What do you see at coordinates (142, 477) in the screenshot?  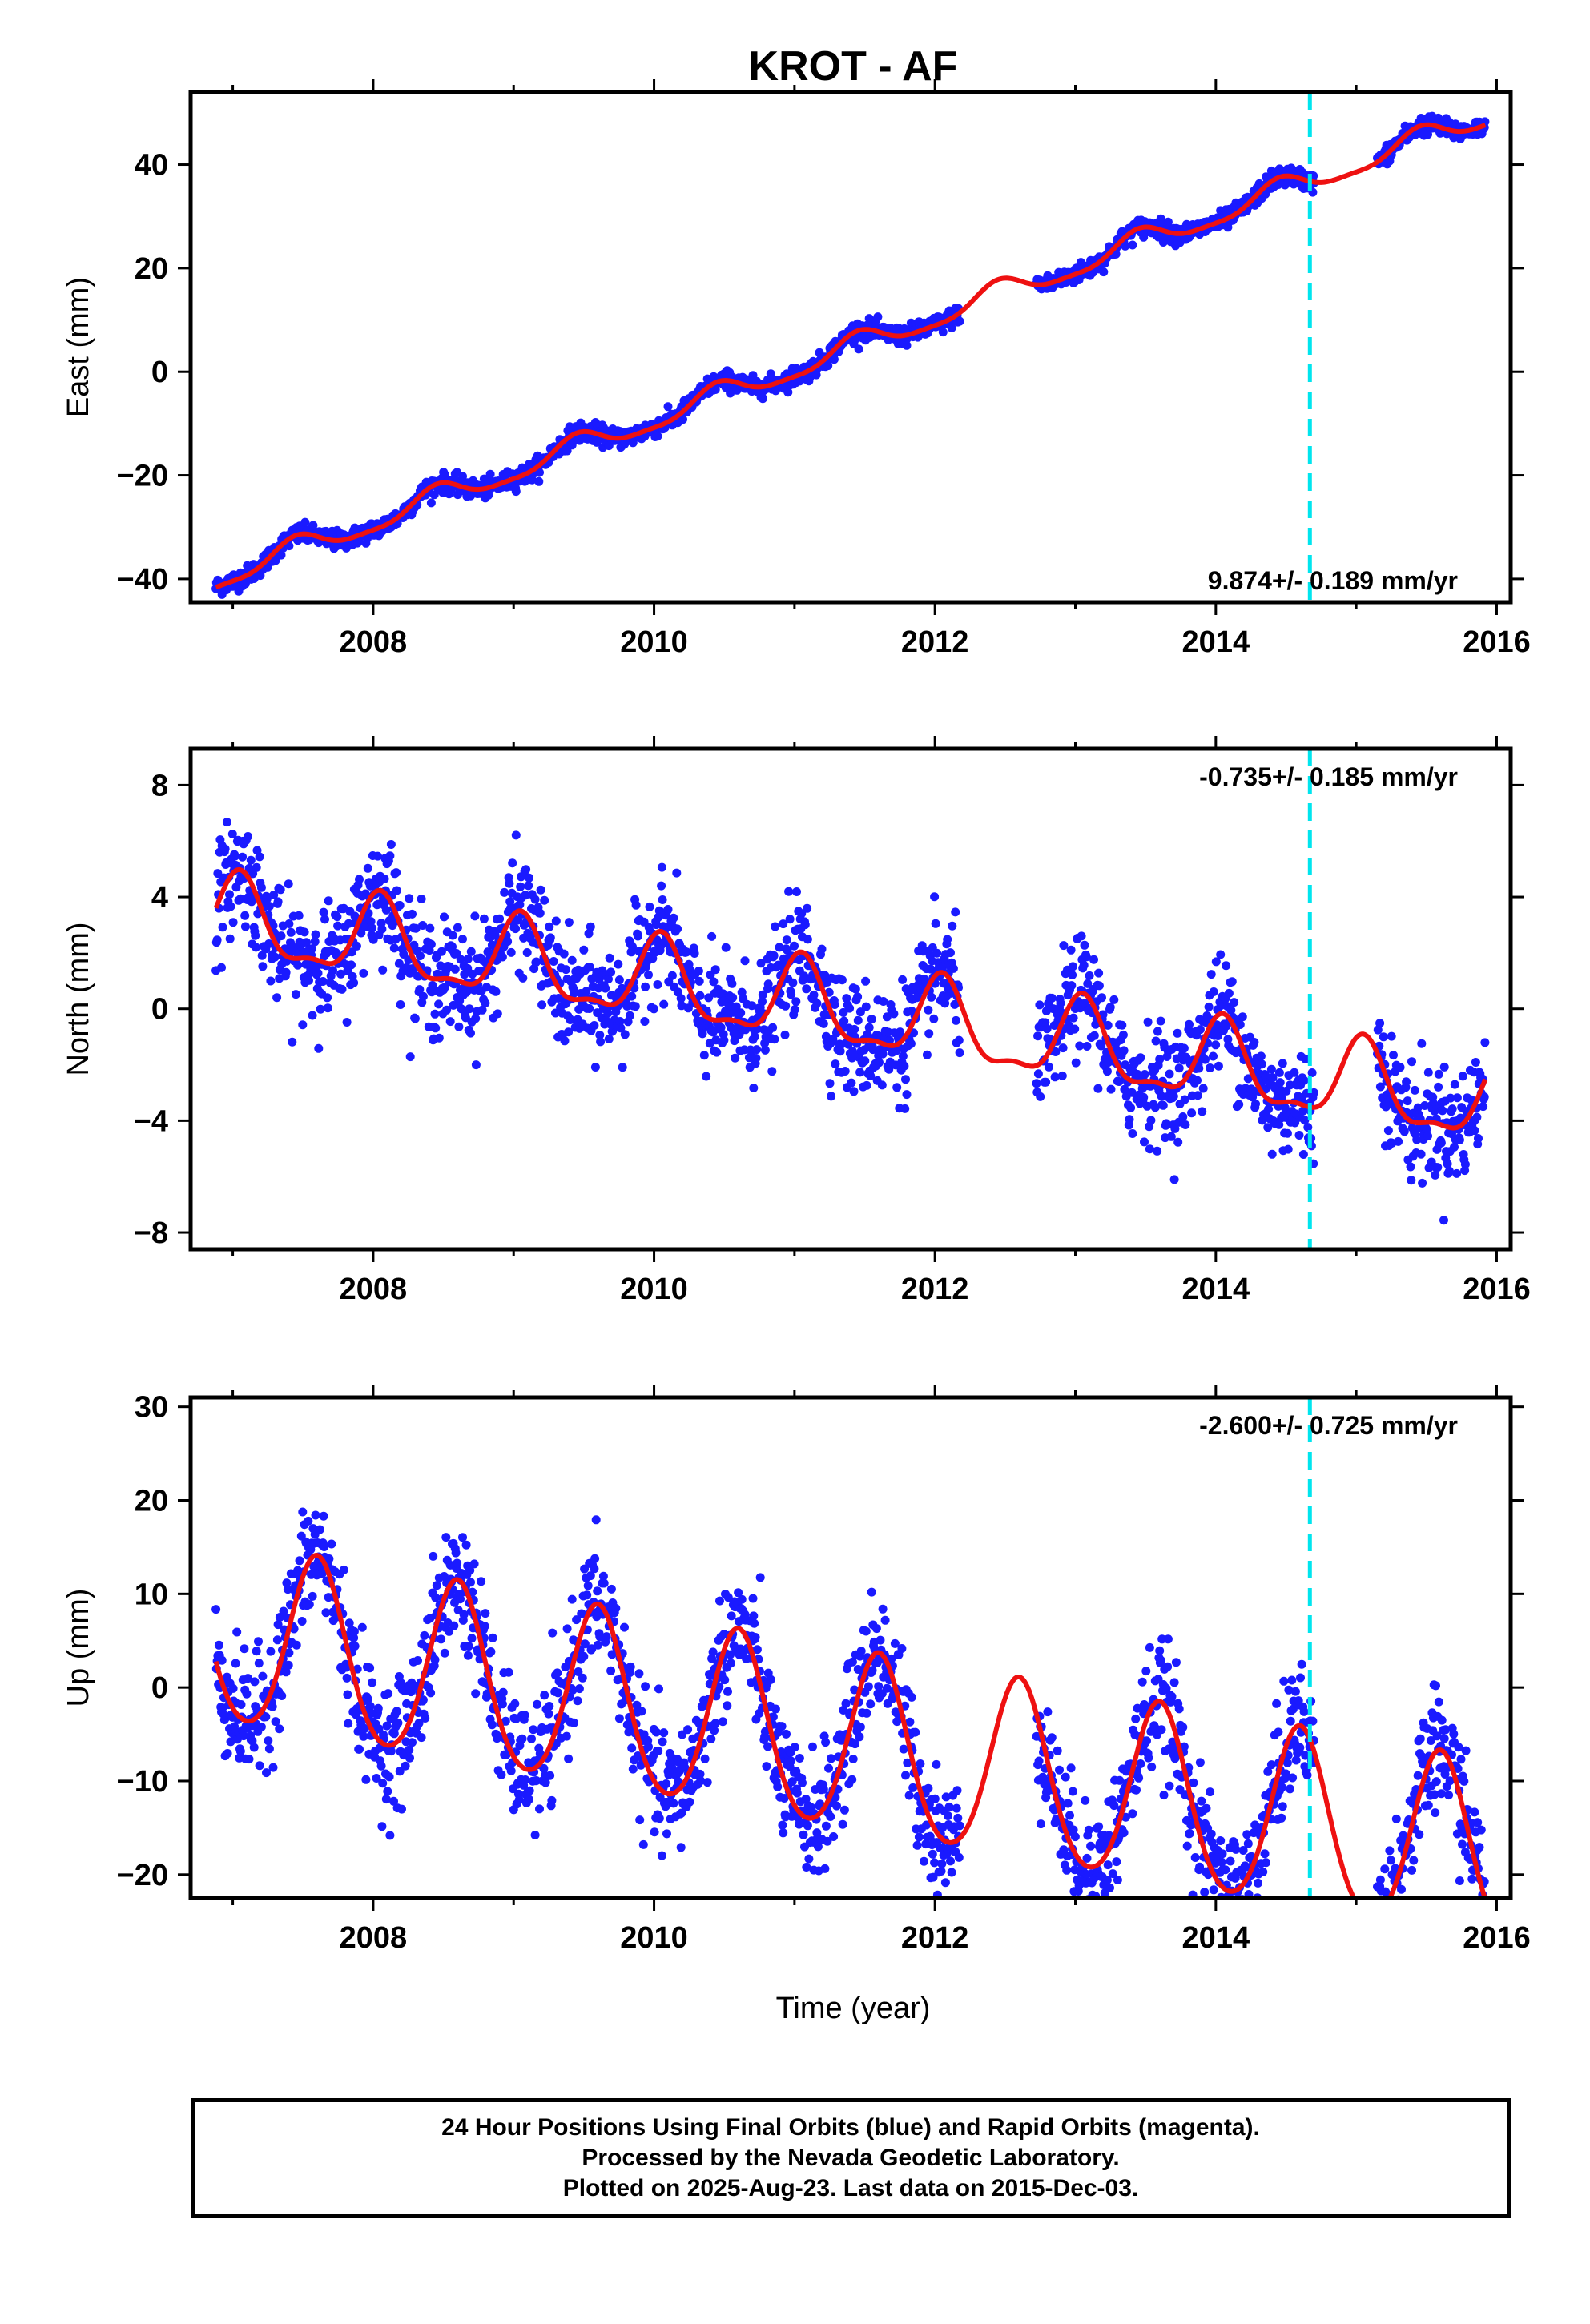 I see `y-tick-label: −20` at bounding box center [142, 477].